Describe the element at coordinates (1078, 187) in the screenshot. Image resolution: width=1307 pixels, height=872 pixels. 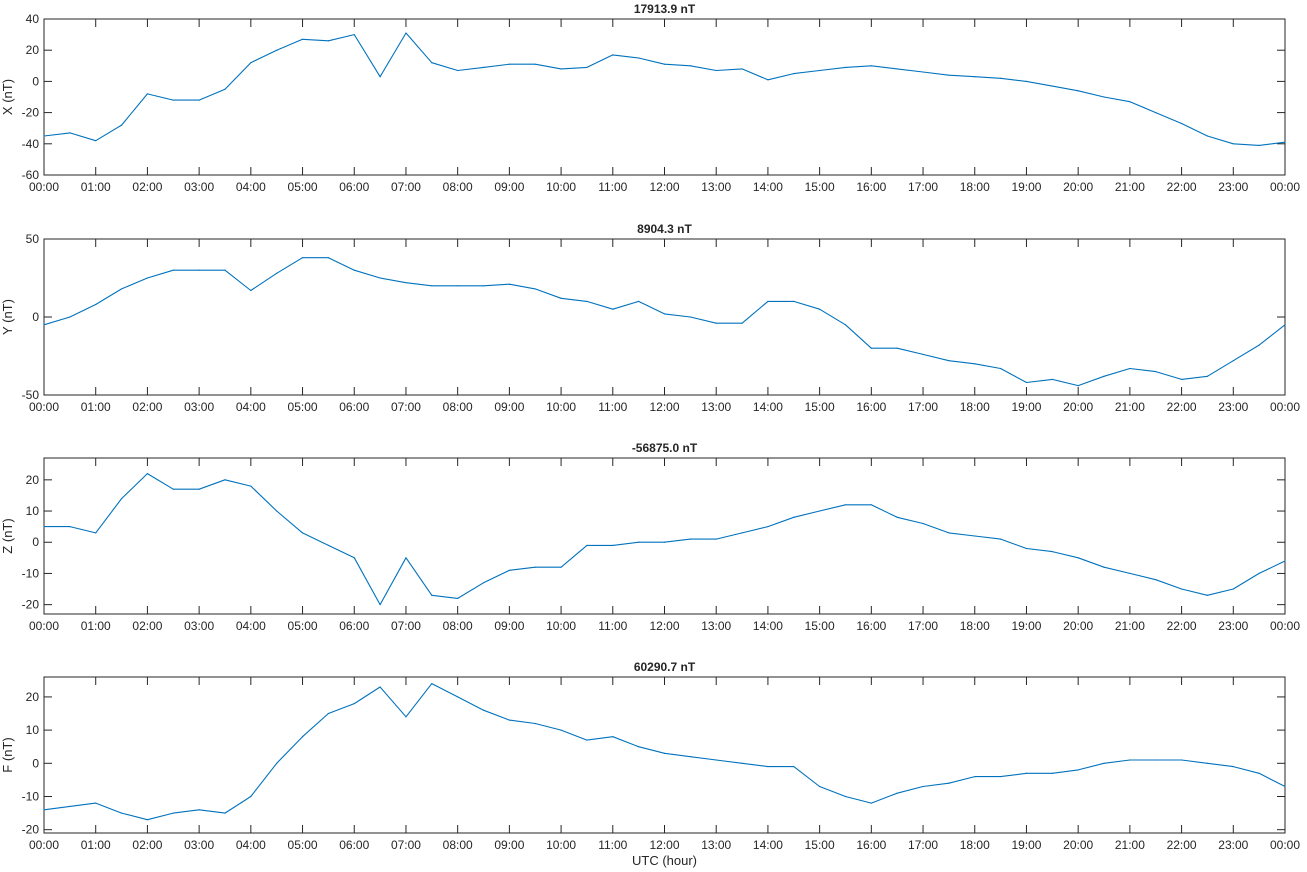
I see `x-tick-label: 20:00` at that location.